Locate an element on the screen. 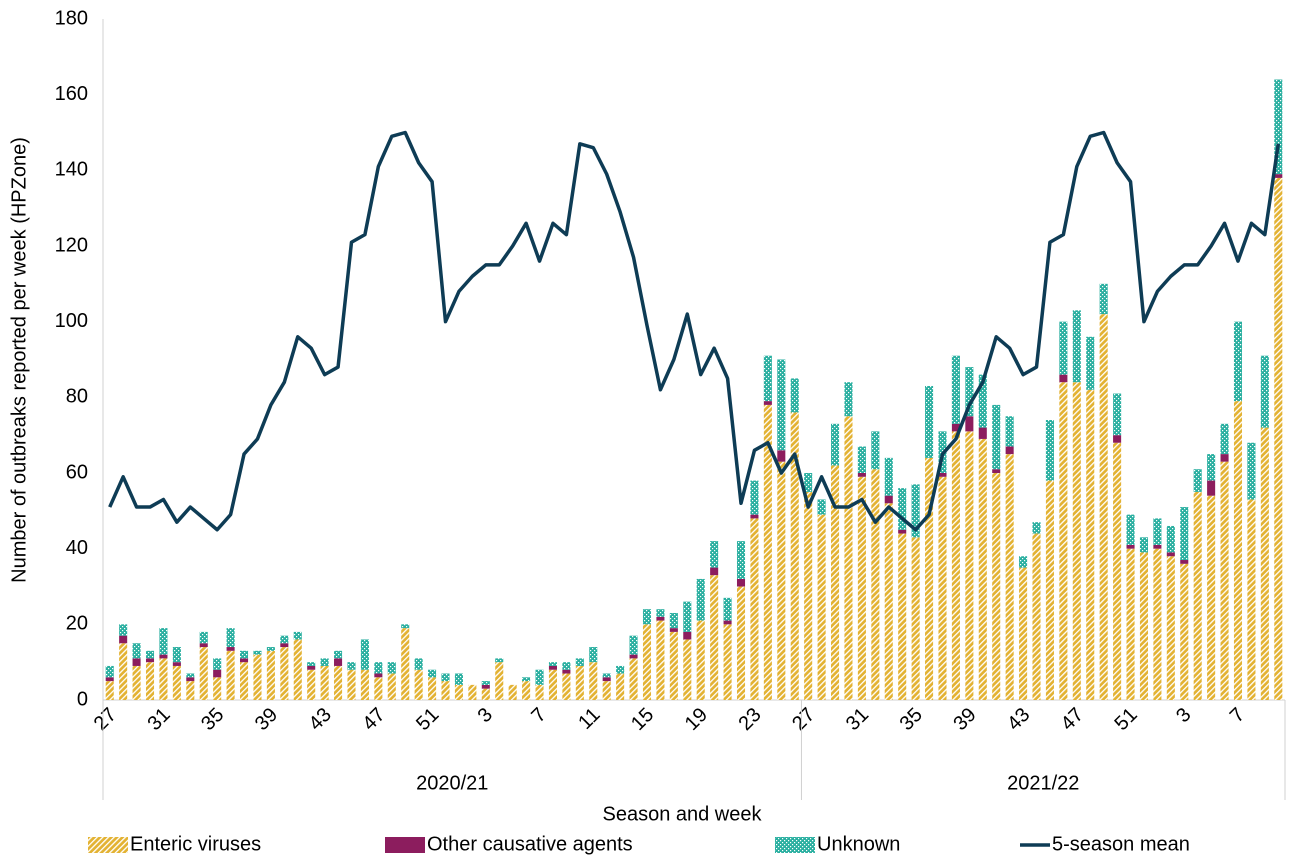 Image resolution: width=1290 pixels, height=862 pixels. x-tick-label: 51 is located at coordinates (1126, 719).